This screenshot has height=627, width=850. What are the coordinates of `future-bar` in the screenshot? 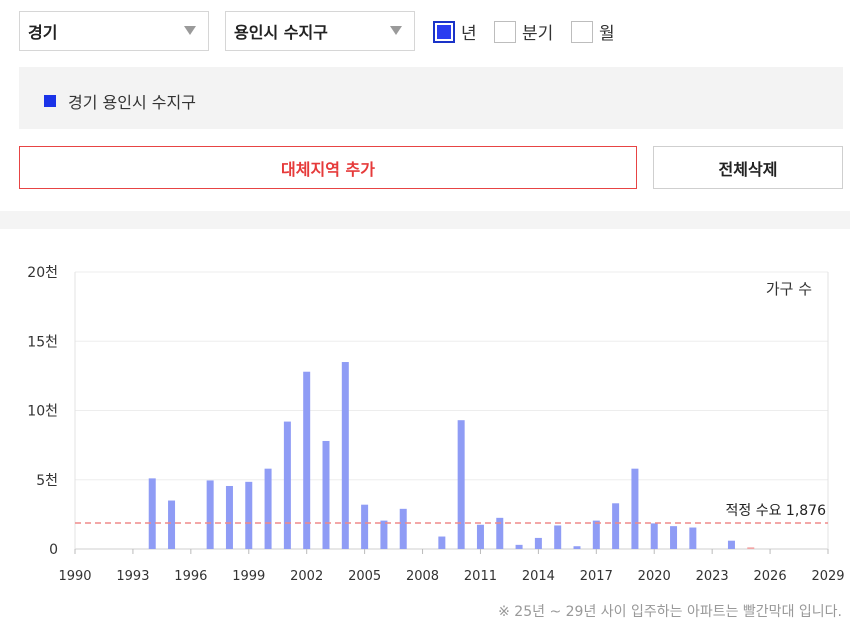 It's located at (751, 548).